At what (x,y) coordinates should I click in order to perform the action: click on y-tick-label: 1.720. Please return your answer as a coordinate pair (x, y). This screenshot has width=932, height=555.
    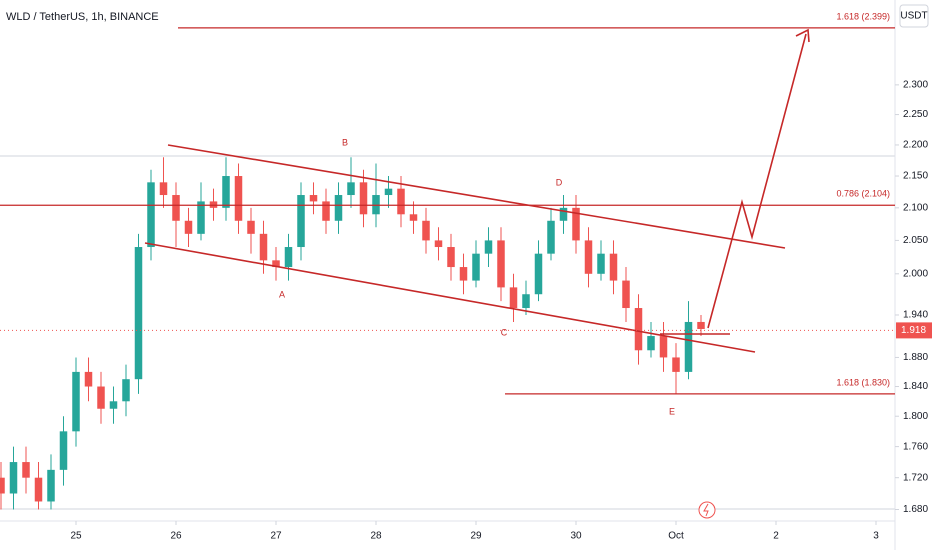
    Looking at the image, I should click on (915, 477).